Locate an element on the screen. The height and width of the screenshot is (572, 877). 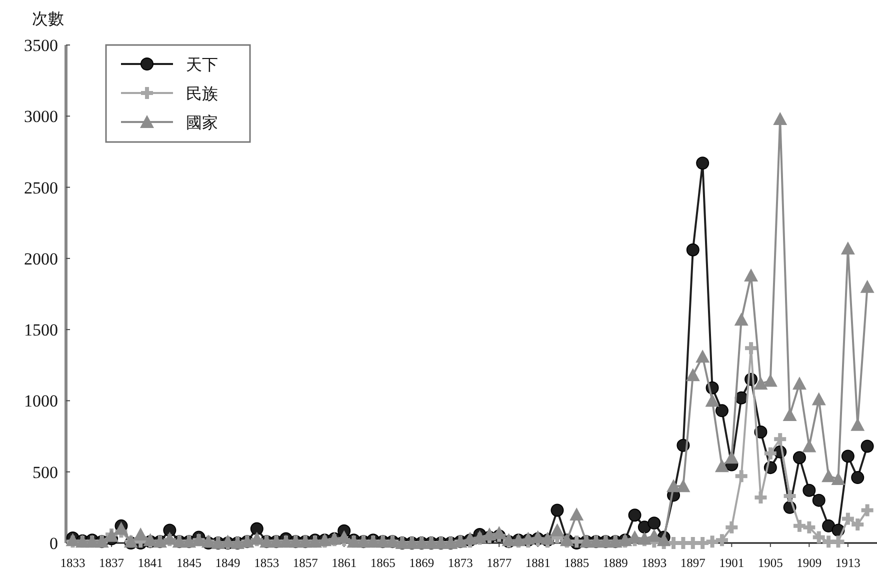
xtick: 1849 is located at coordinates (227, 563).